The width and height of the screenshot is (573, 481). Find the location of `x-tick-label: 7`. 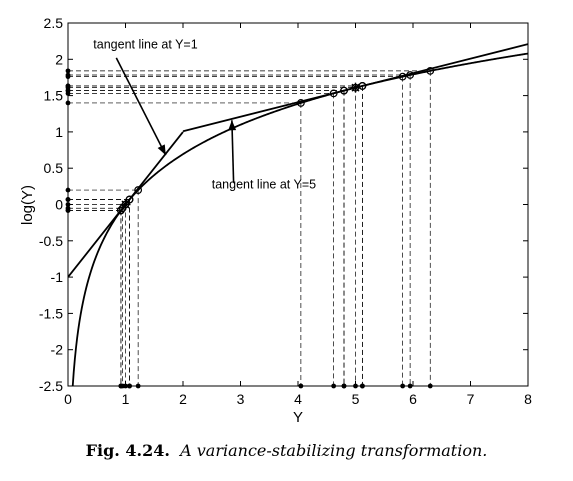

x-tick-label: 7 is located at coordinates (471, 399).